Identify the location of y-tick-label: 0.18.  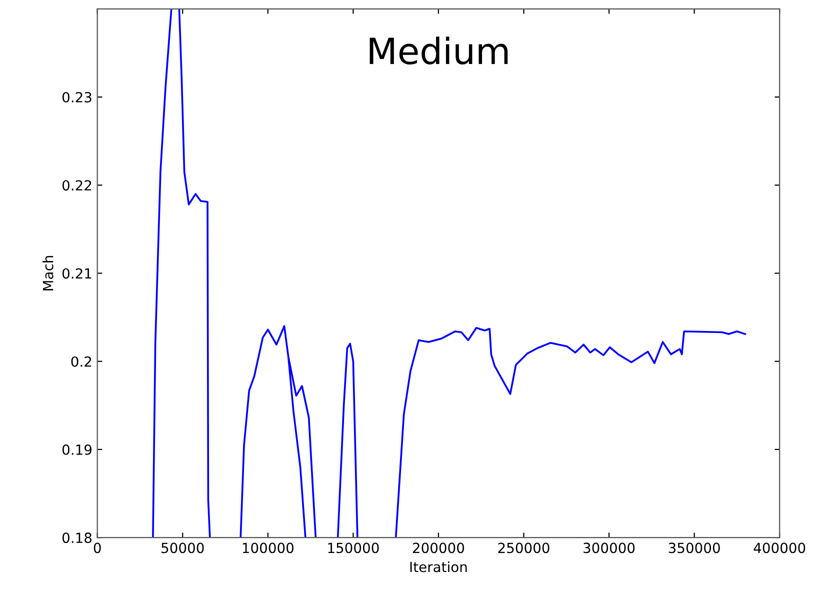
(77, 538).